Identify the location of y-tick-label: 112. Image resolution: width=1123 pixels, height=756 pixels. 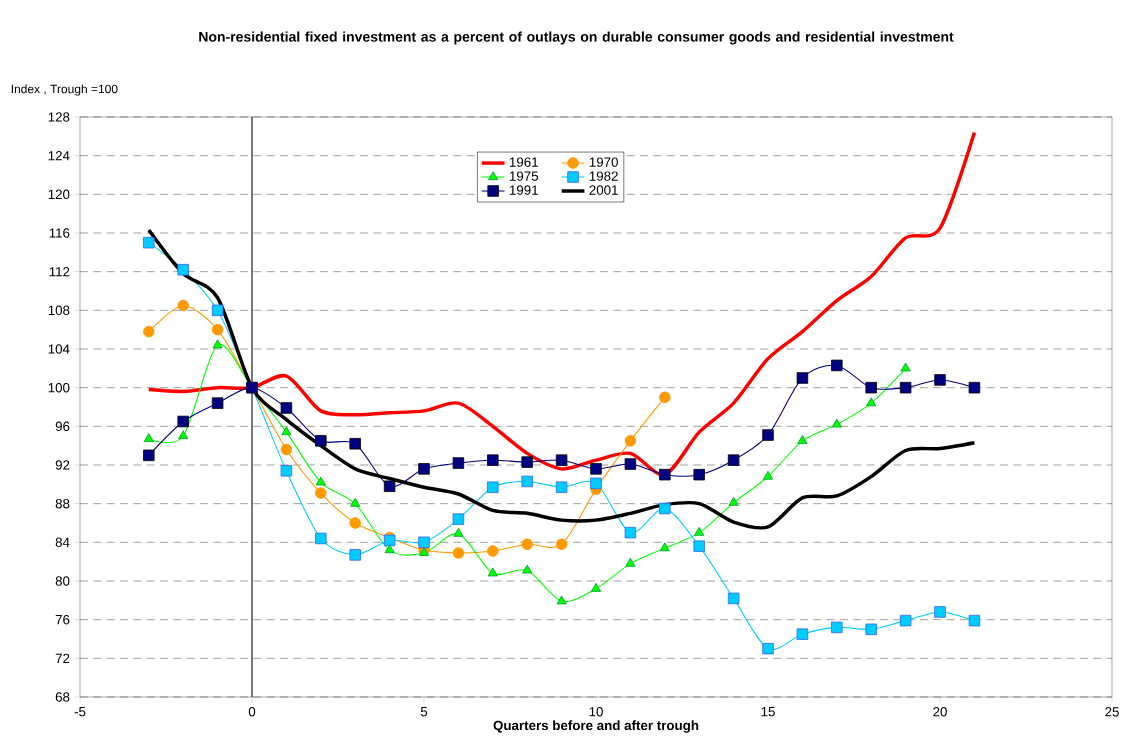
(59, 272).